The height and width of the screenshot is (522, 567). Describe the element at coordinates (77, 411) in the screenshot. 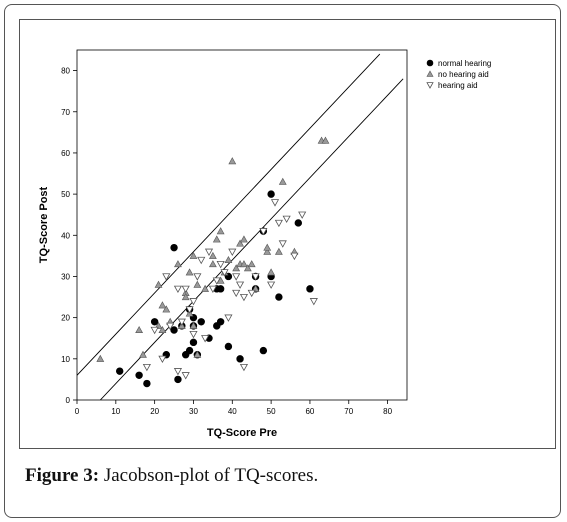

I see `x-tick-label: 0` at that location.